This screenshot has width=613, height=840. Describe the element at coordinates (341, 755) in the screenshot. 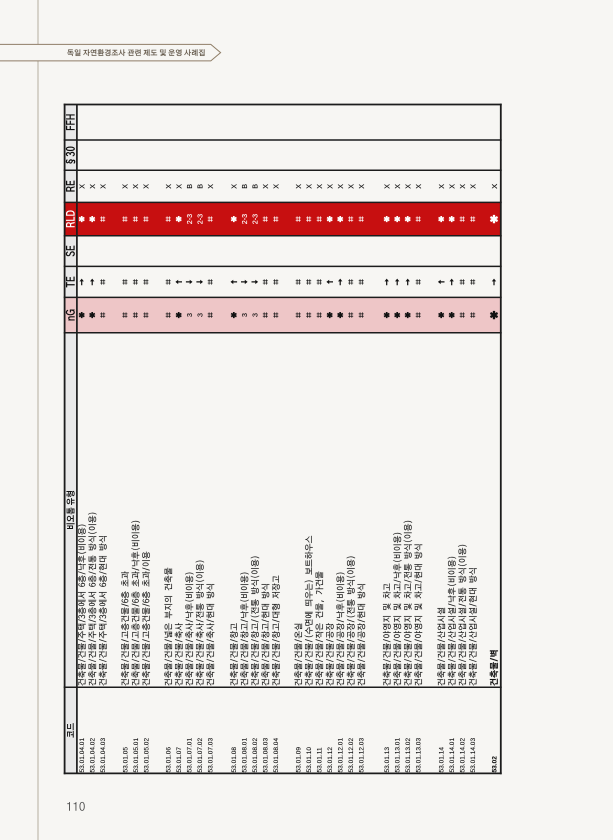

I see `svg-text: 53.01.12.01` at that location.